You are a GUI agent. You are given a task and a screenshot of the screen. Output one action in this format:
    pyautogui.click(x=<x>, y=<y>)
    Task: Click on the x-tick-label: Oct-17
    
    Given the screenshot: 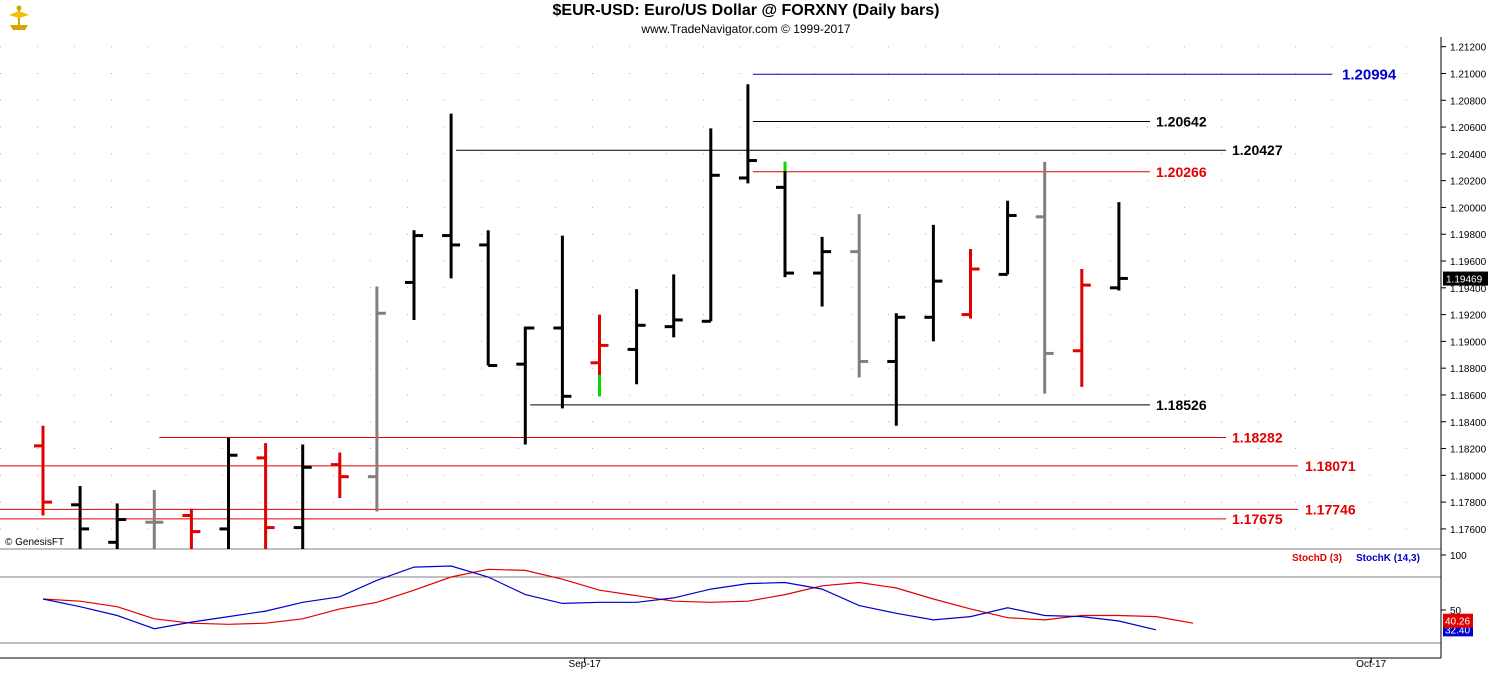 What is the action you would take?
    pyautogui.click(x=1371, y=664)
    